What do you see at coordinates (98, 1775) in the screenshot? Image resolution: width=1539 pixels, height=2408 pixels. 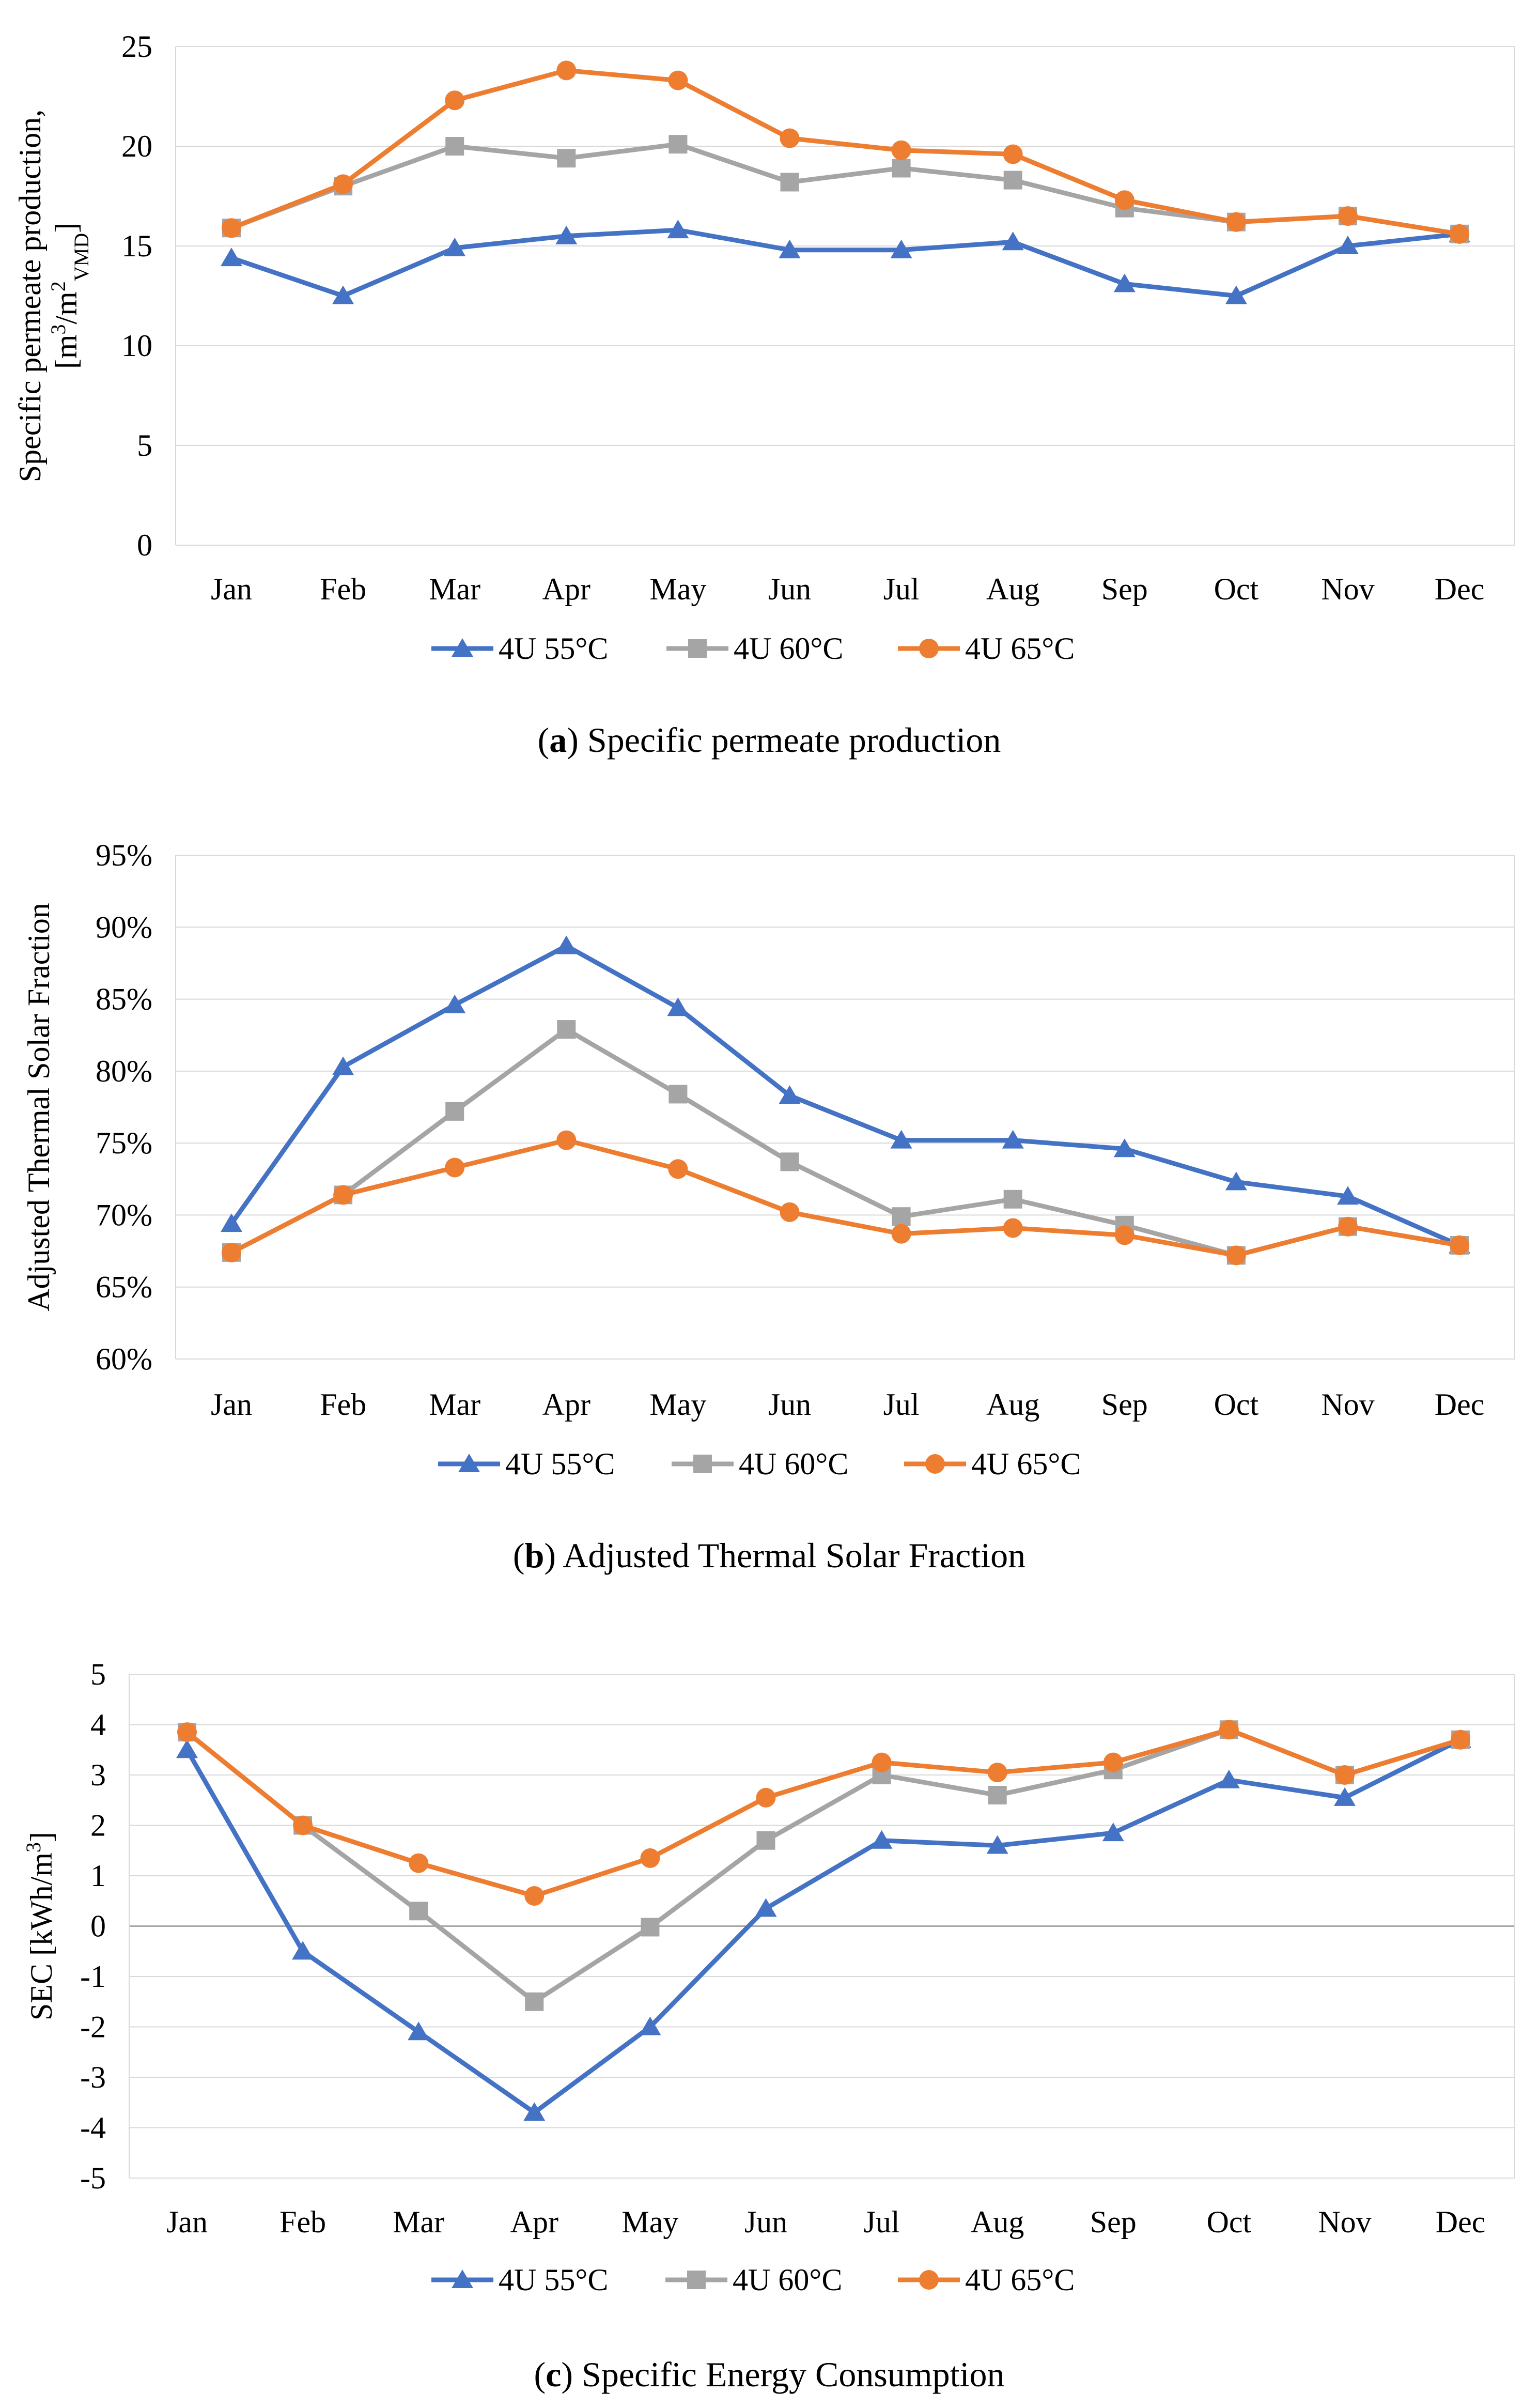 I see `y-tick-label: 3` at bounding box center [98, 1775].